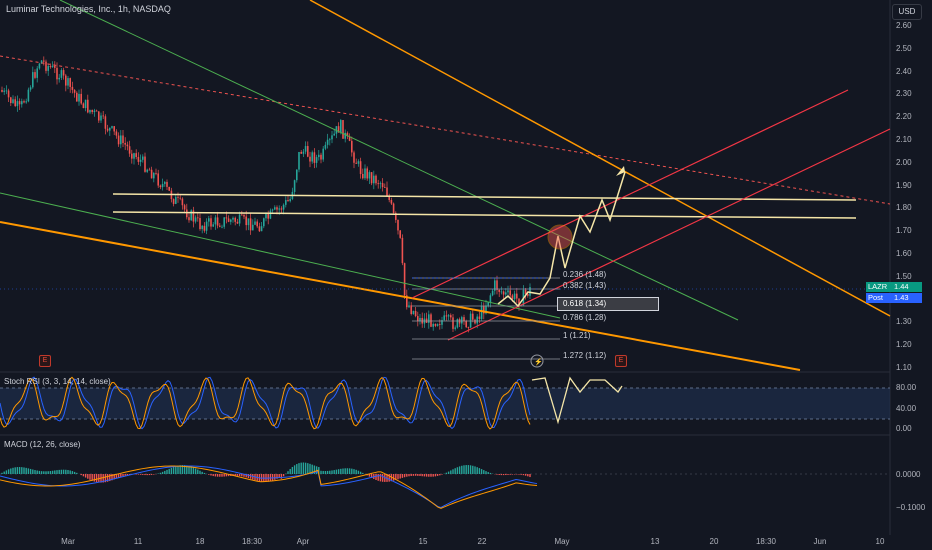  Describe the element at coordinates (904, 139) in the screenshot. I see `price-tick: 2.10` at that location.